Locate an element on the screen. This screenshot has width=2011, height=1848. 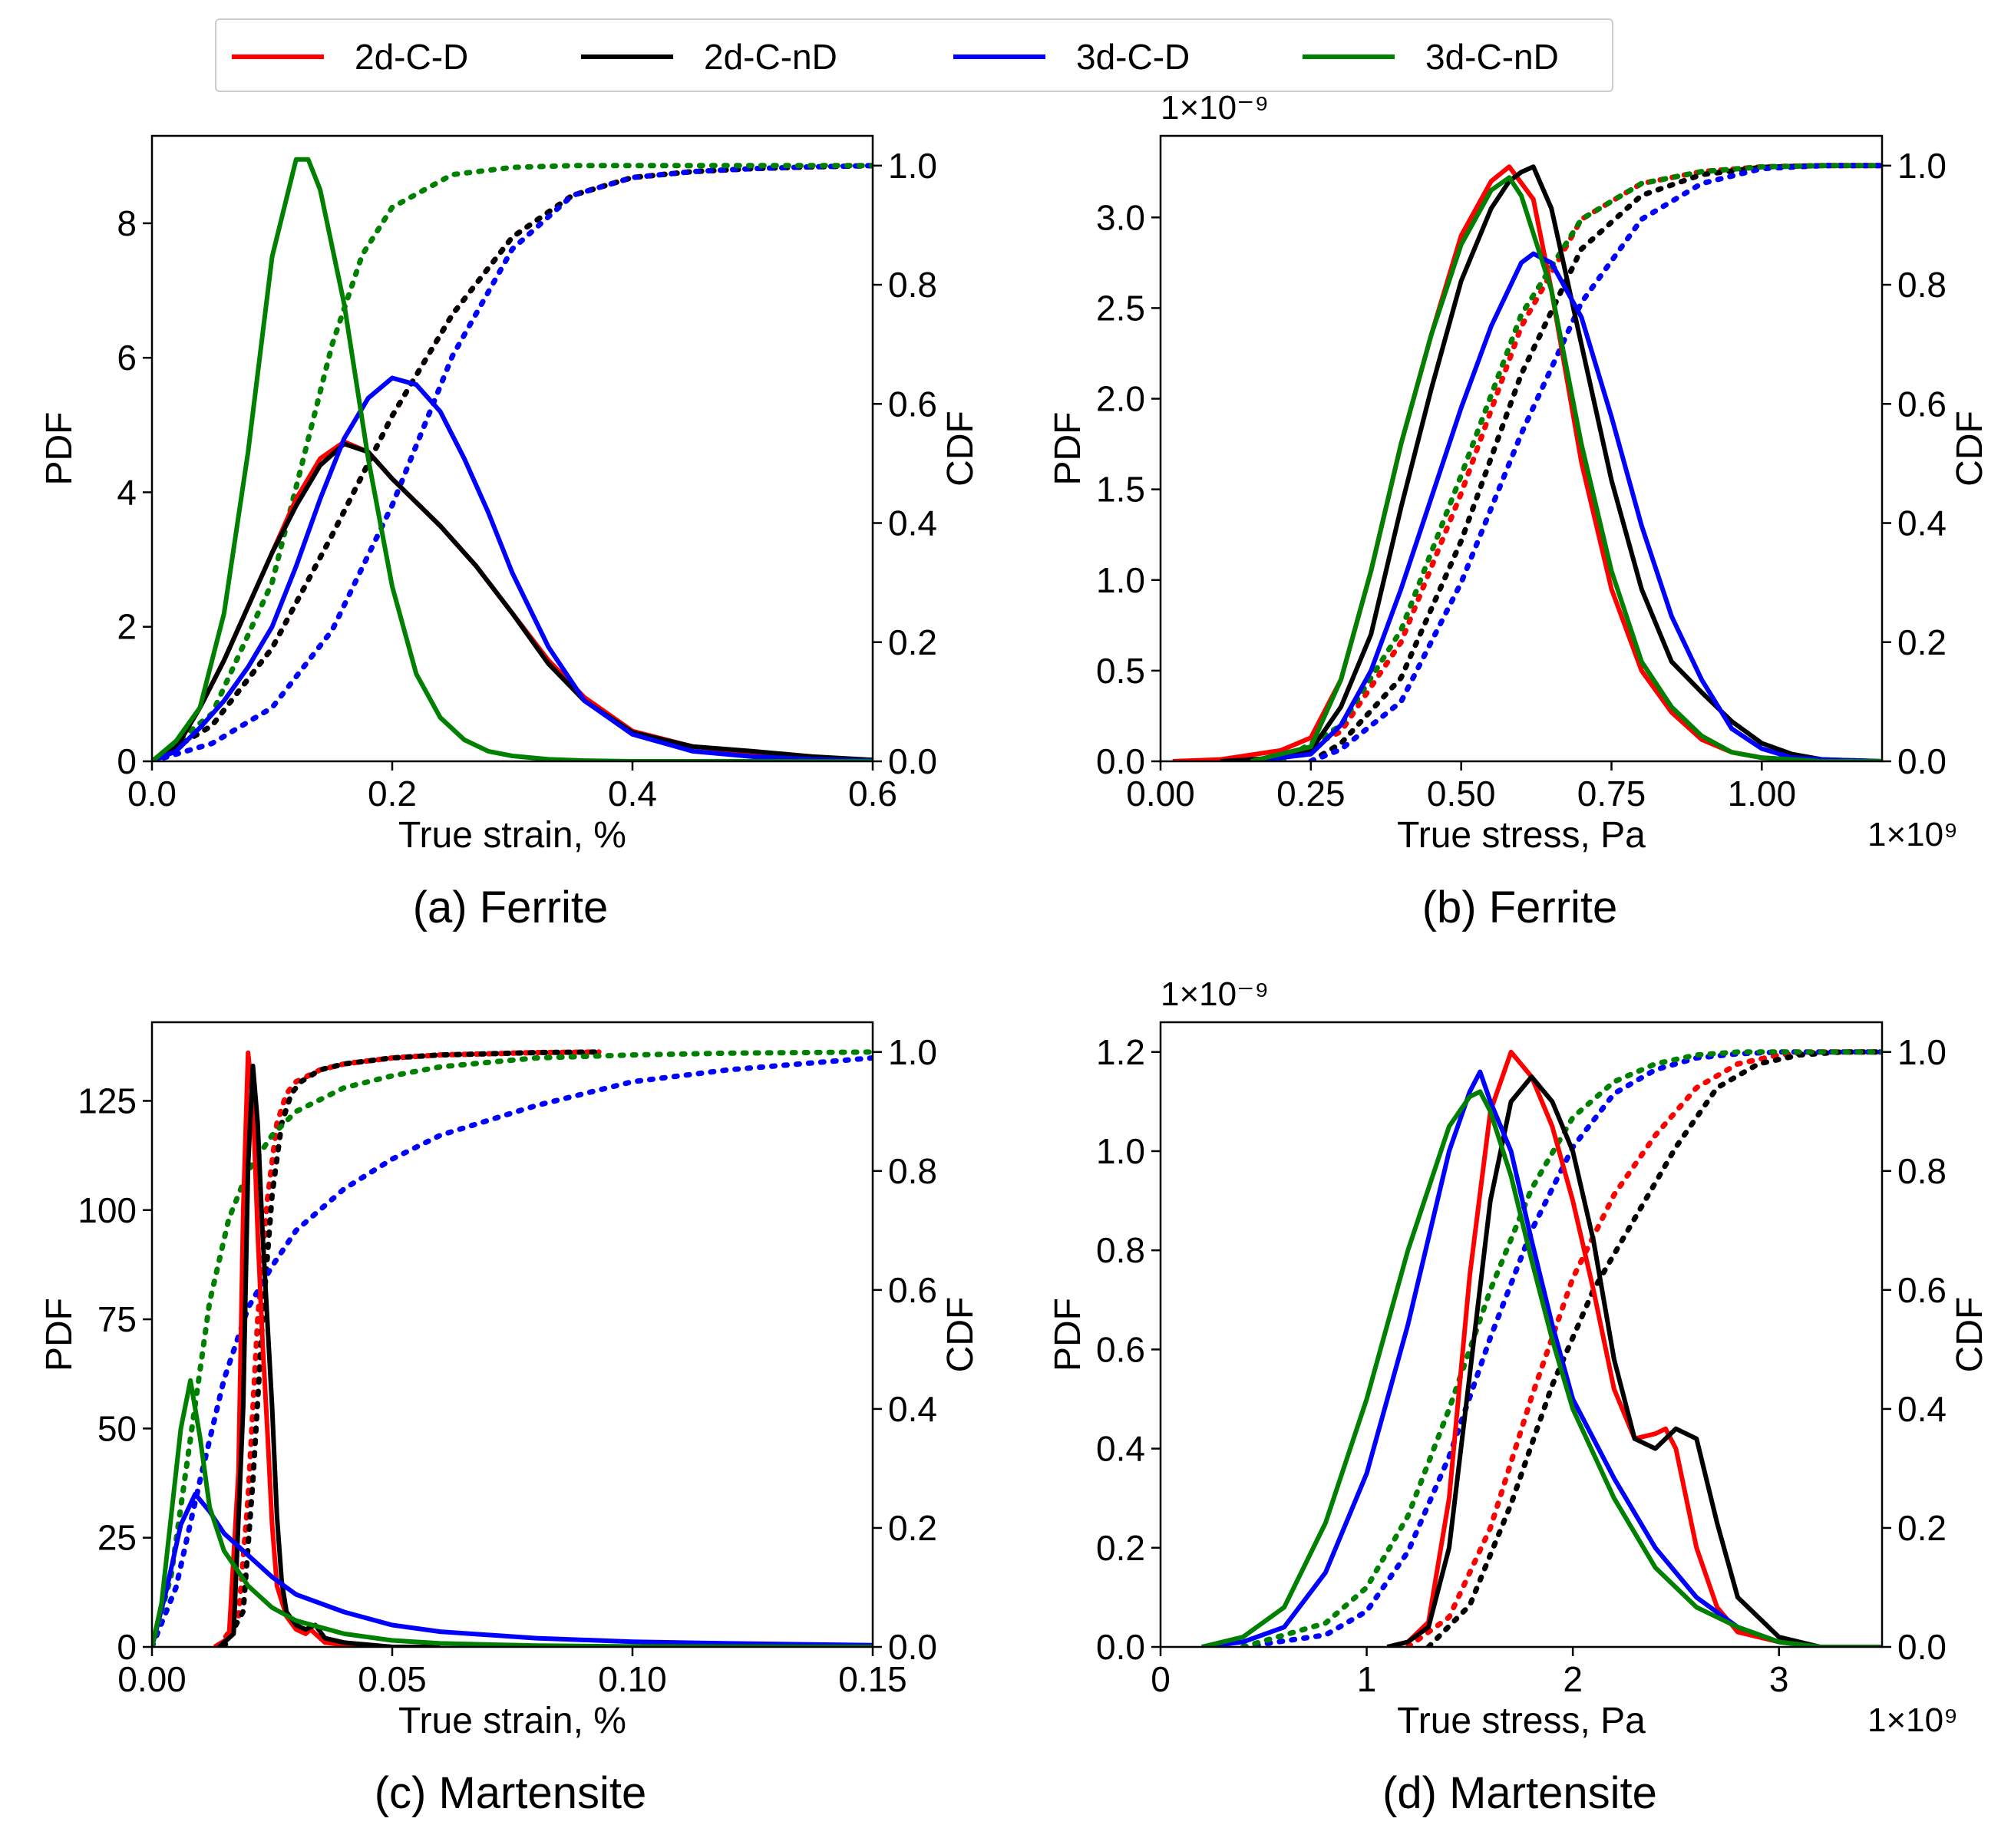
y-tick-label: 0.6 is located at coordinates (1120, 1349).